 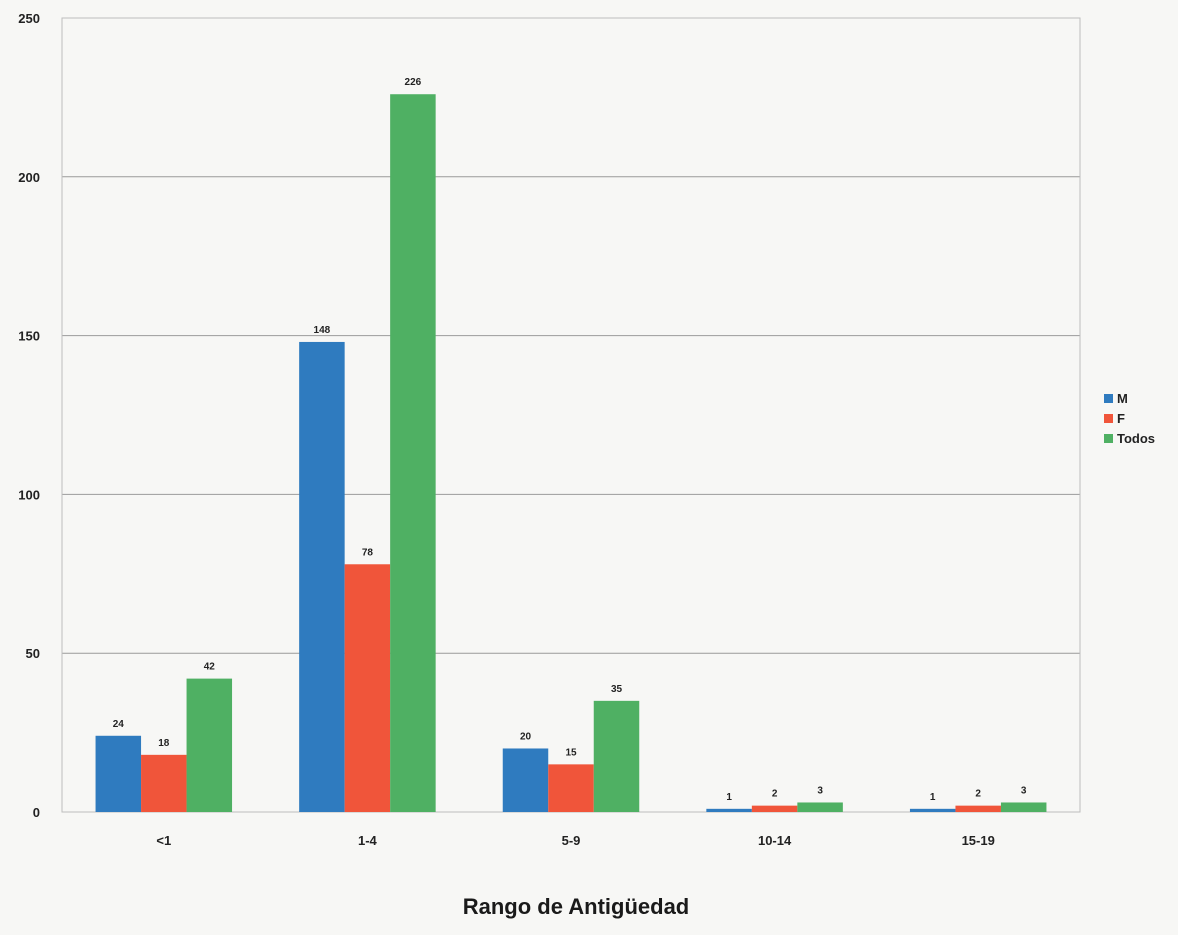 What do you see at coordinates (1122, 398) in the screenshot?
I see `legend-label-m: M` at bounding box center [1122, 398].